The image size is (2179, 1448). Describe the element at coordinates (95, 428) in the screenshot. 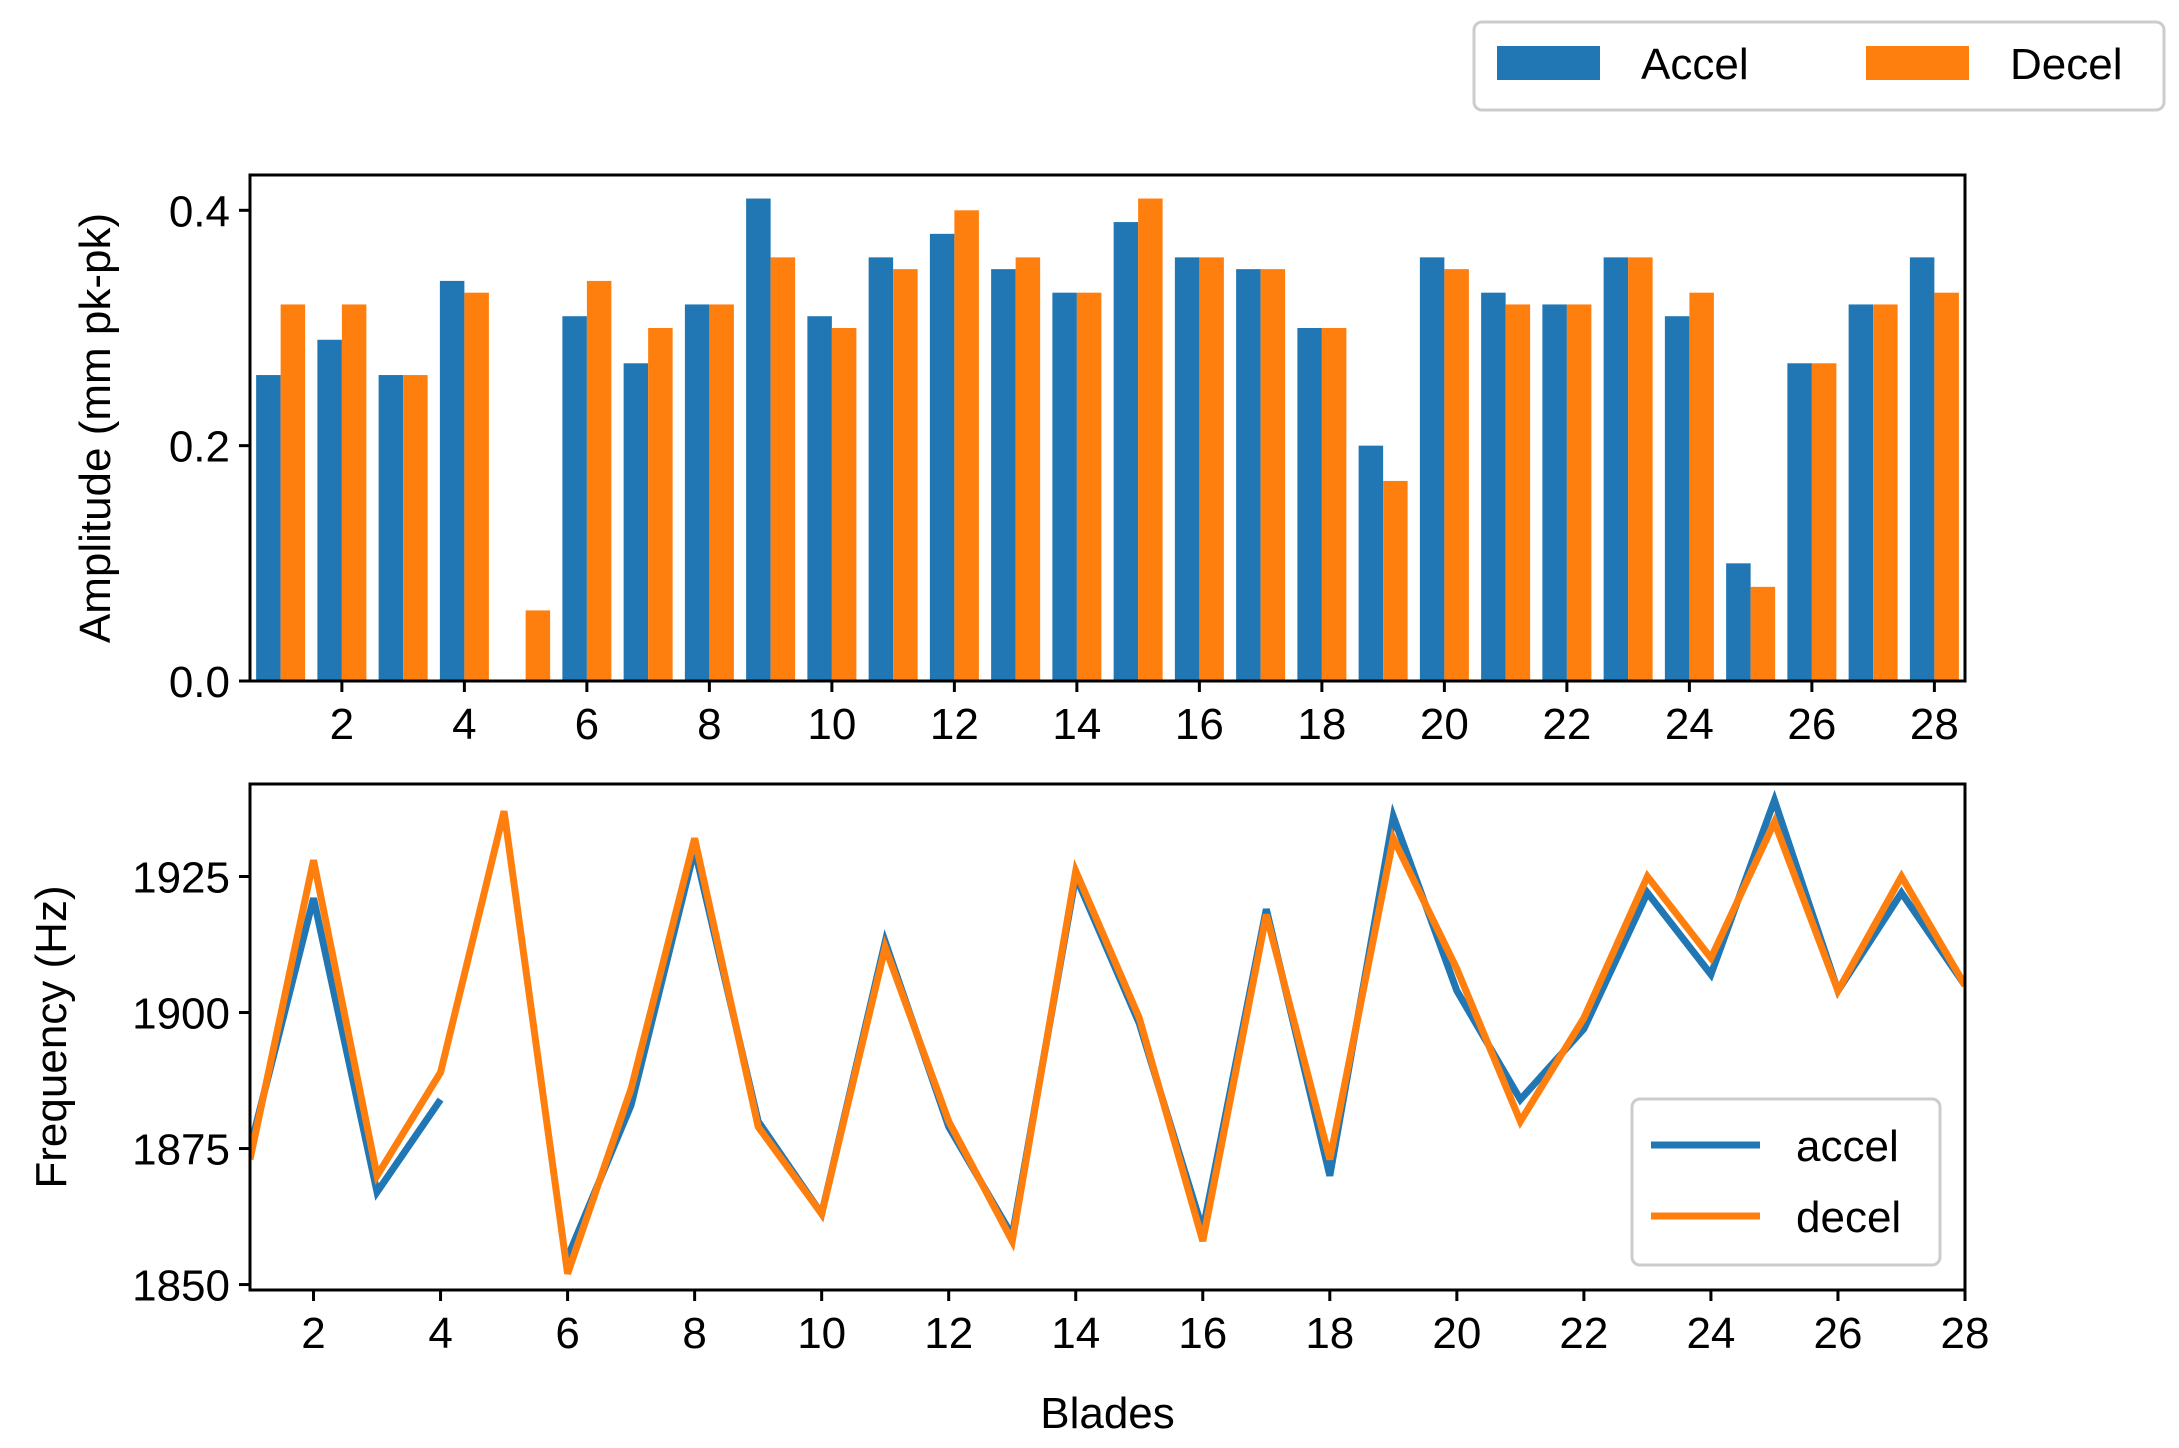

I see `bar-ylabel: Amplitude (mm pk-pk)` at that location.